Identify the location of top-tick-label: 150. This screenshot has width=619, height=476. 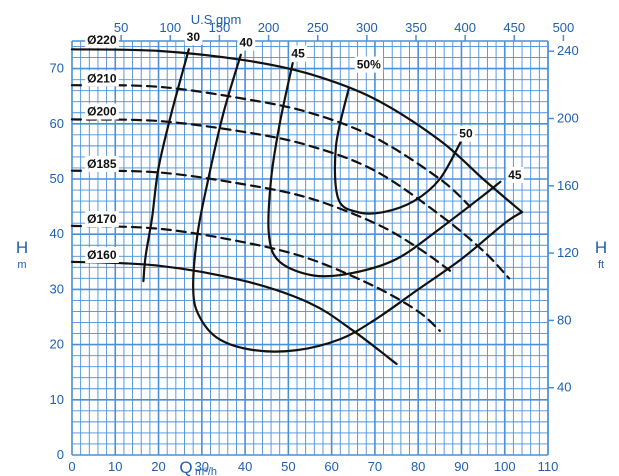
(220, 27).